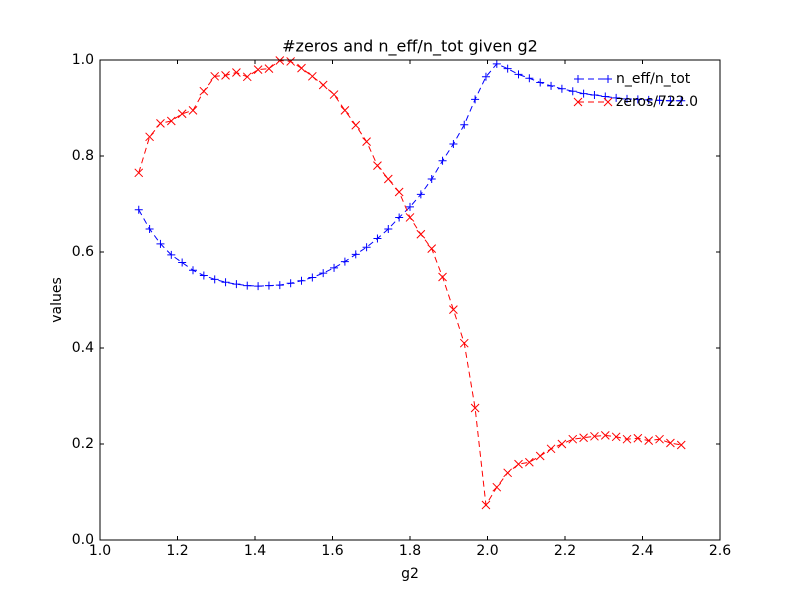 The width and height of the screenshot is (800, 600). I want to click on x-tick-label: 1.6, so click(332, 551).